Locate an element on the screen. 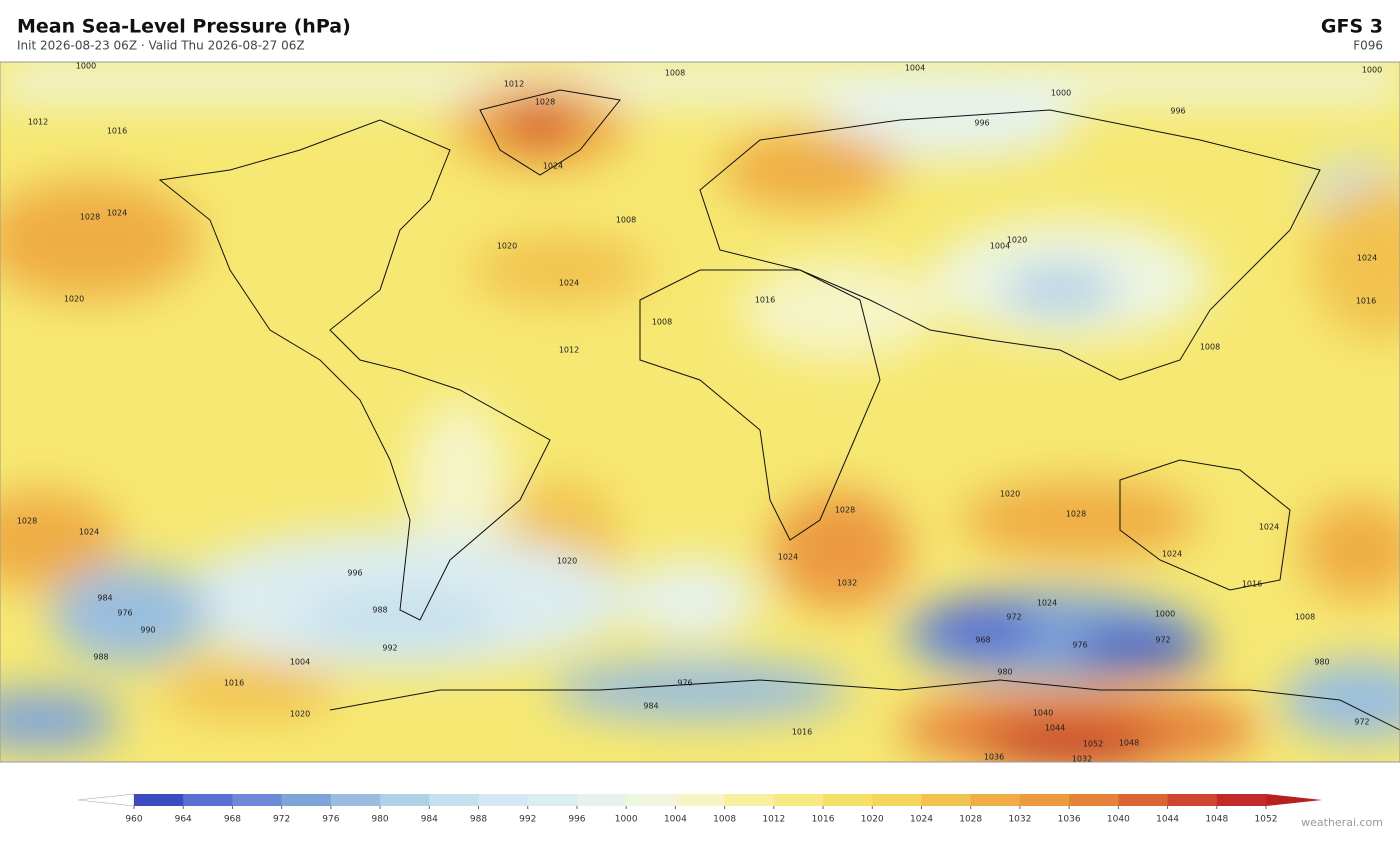 The height and width of the screenshot is (841, 1400). colorbar-tick-label: 1024 is located at coordinates (921, 820).